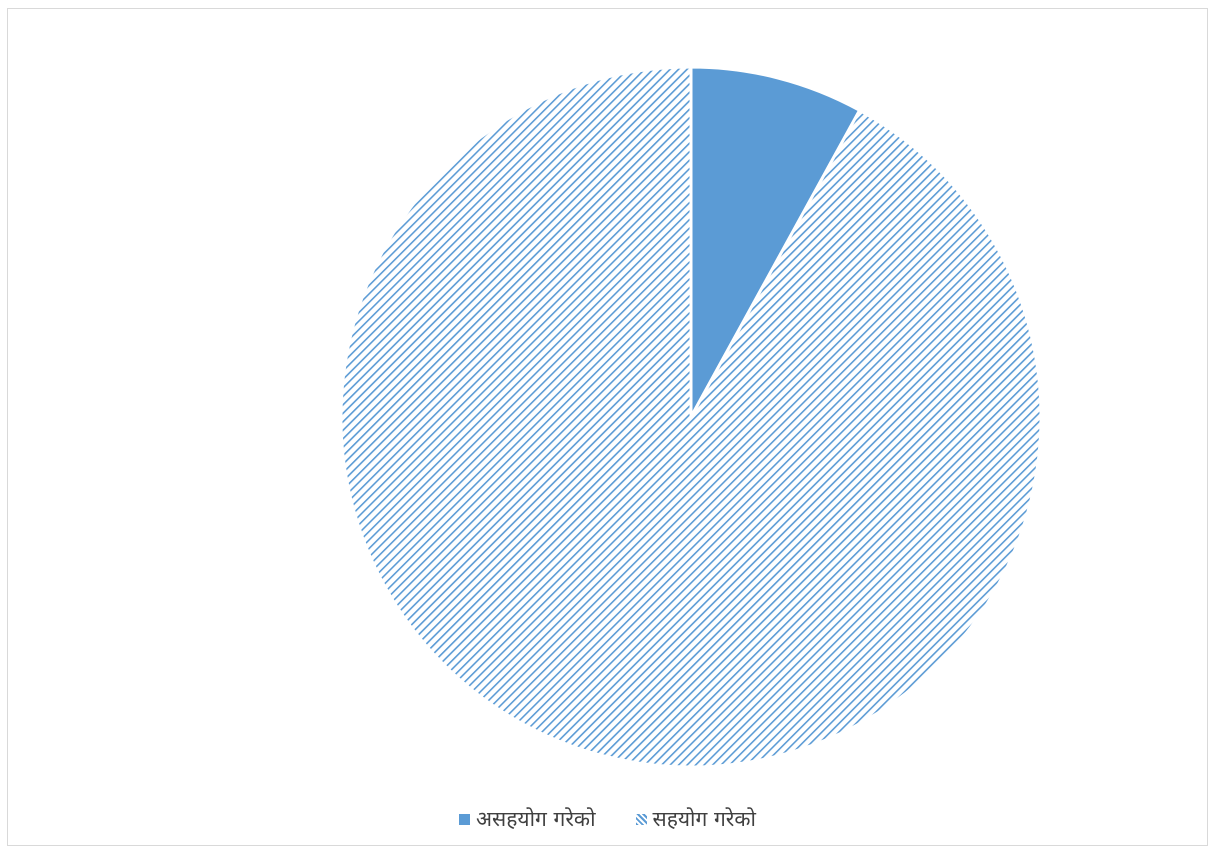  I want to click on legend-swatch-solid, so click(465, 819).